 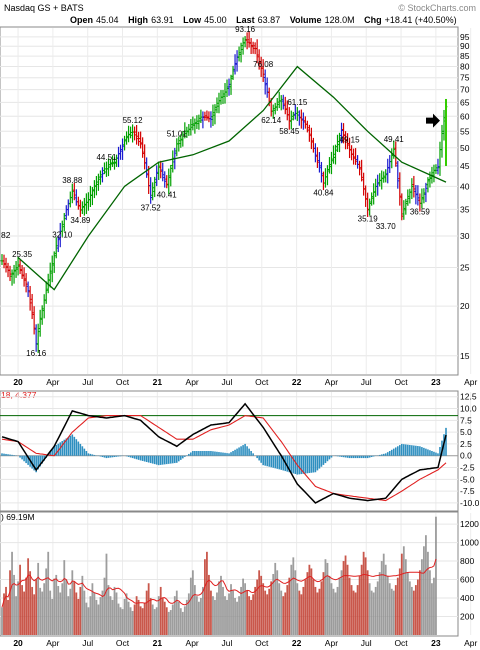 I want to click on x-tick-label: Apr, so click(x=331, y=382).